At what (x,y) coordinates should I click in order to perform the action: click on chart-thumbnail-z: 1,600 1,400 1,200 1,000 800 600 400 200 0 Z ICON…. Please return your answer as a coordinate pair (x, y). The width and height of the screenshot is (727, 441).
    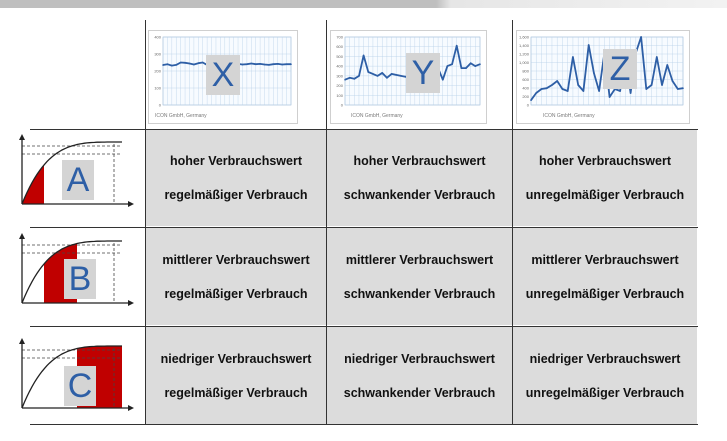
    Looking at the image, I should click on (603, 77).